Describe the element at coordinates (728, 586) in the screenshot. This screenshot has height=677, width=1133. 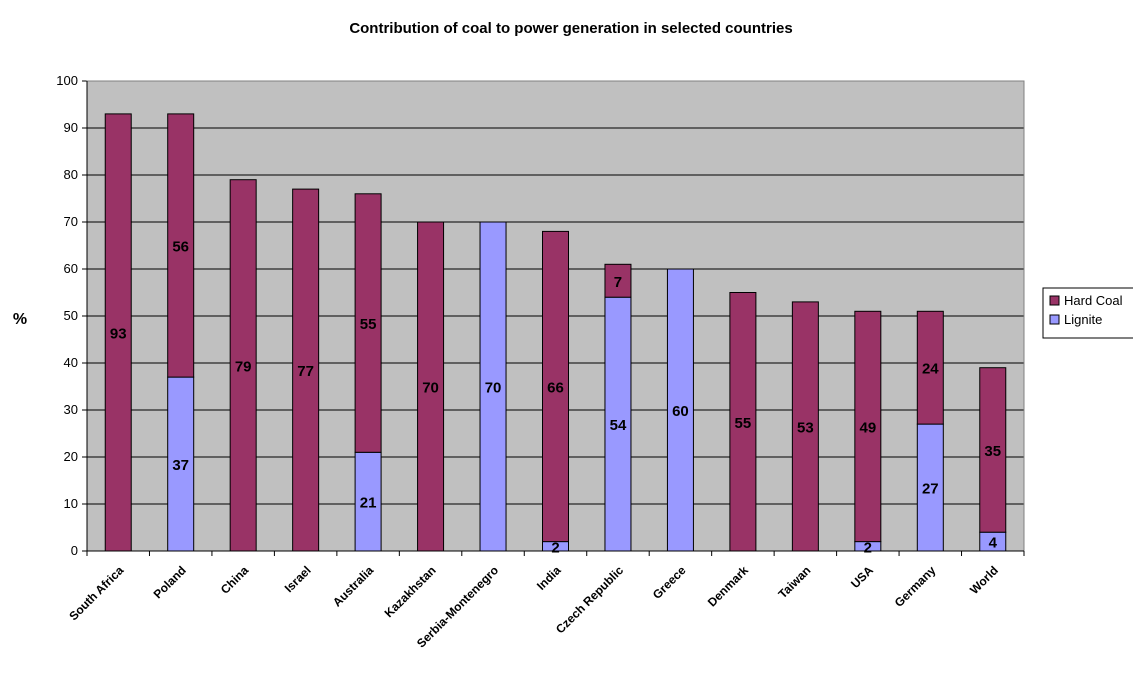
I see `x-tick-label: Denmark` at that location.